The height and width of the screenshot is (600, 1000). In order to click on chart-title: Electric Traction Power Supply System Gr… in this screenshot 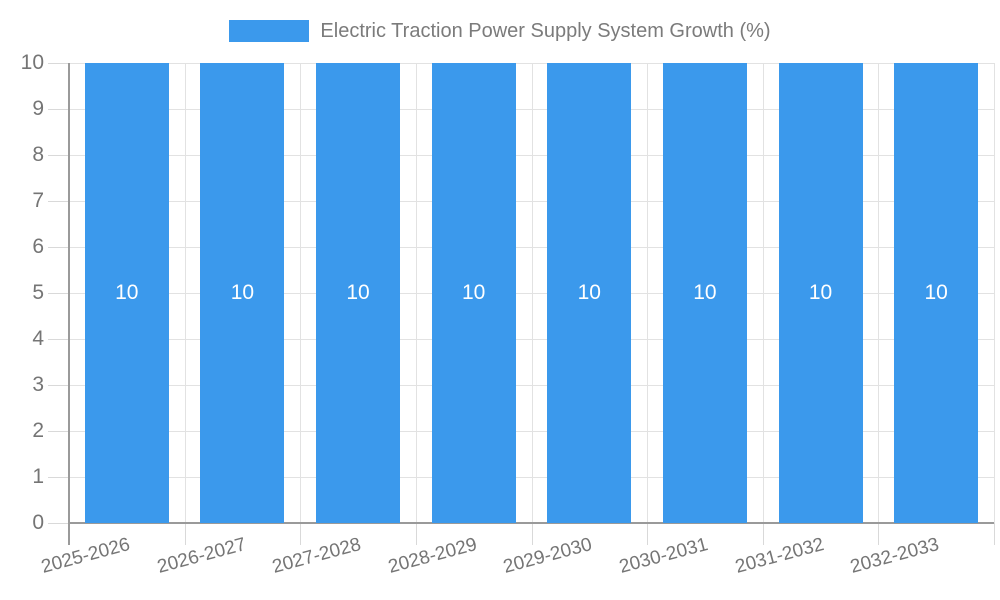, I will do `click(545, 30)`.